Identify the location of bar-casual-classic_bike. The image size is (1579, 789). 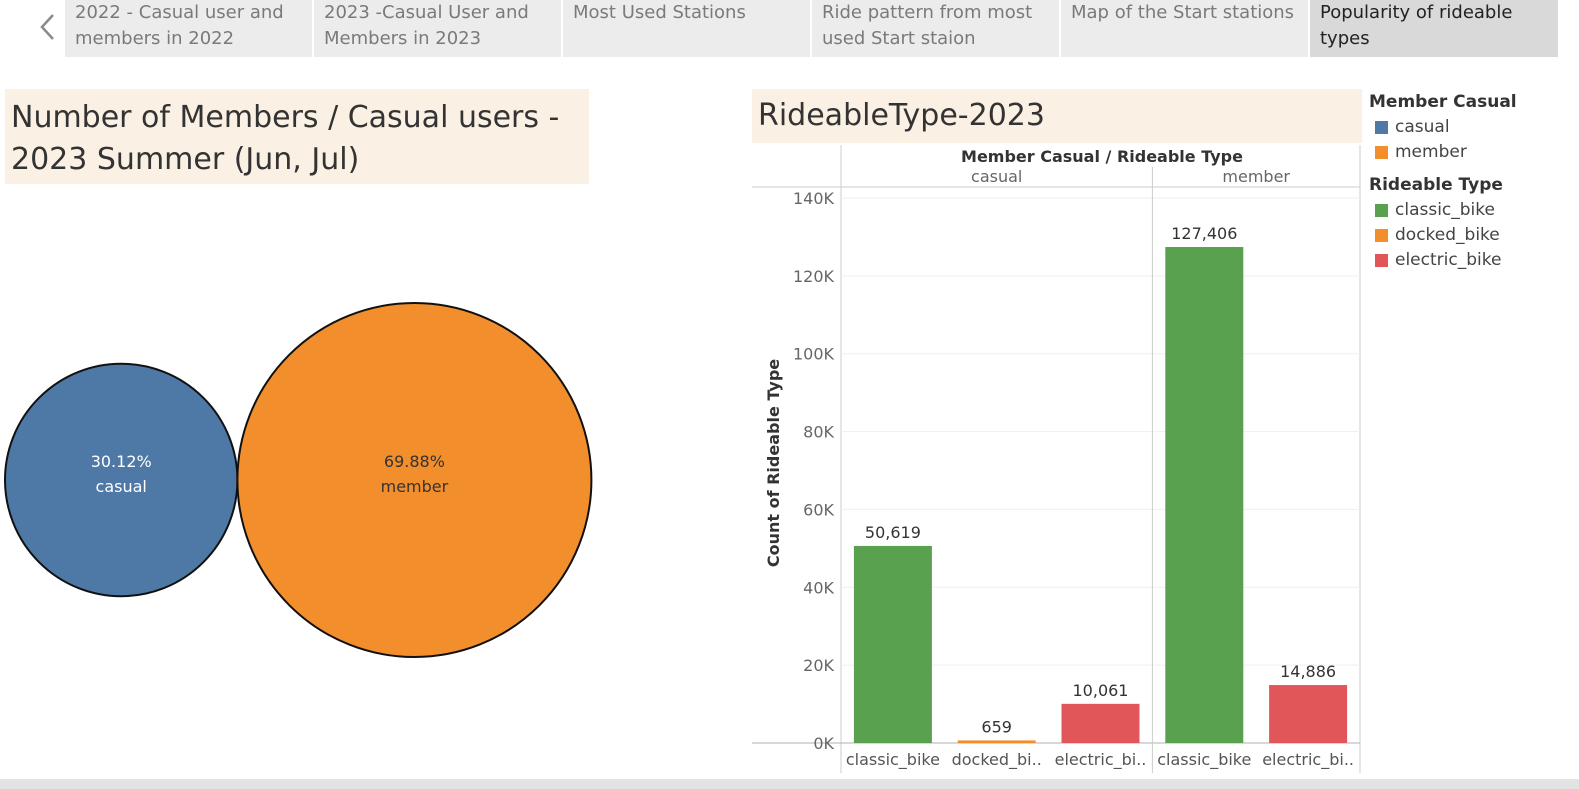
(892, 644).